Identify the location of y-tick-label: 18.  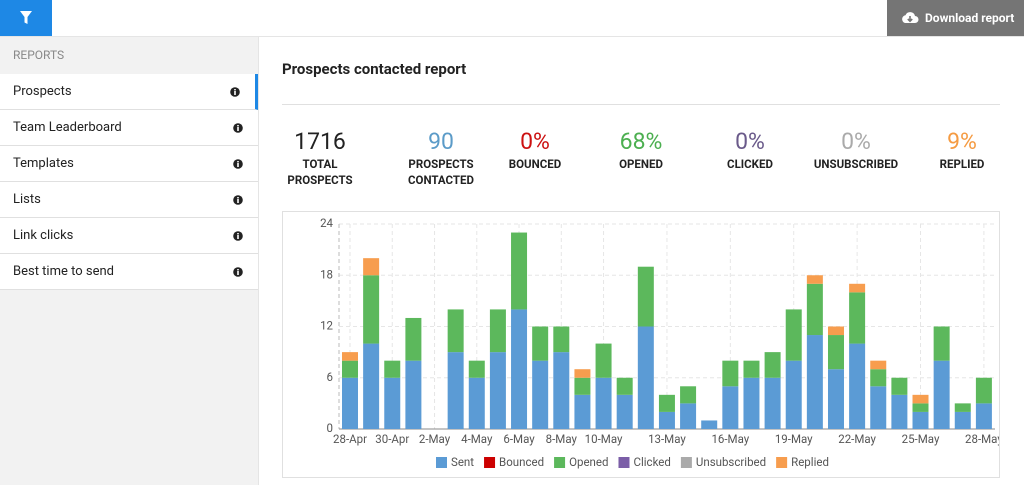
(326, 274).